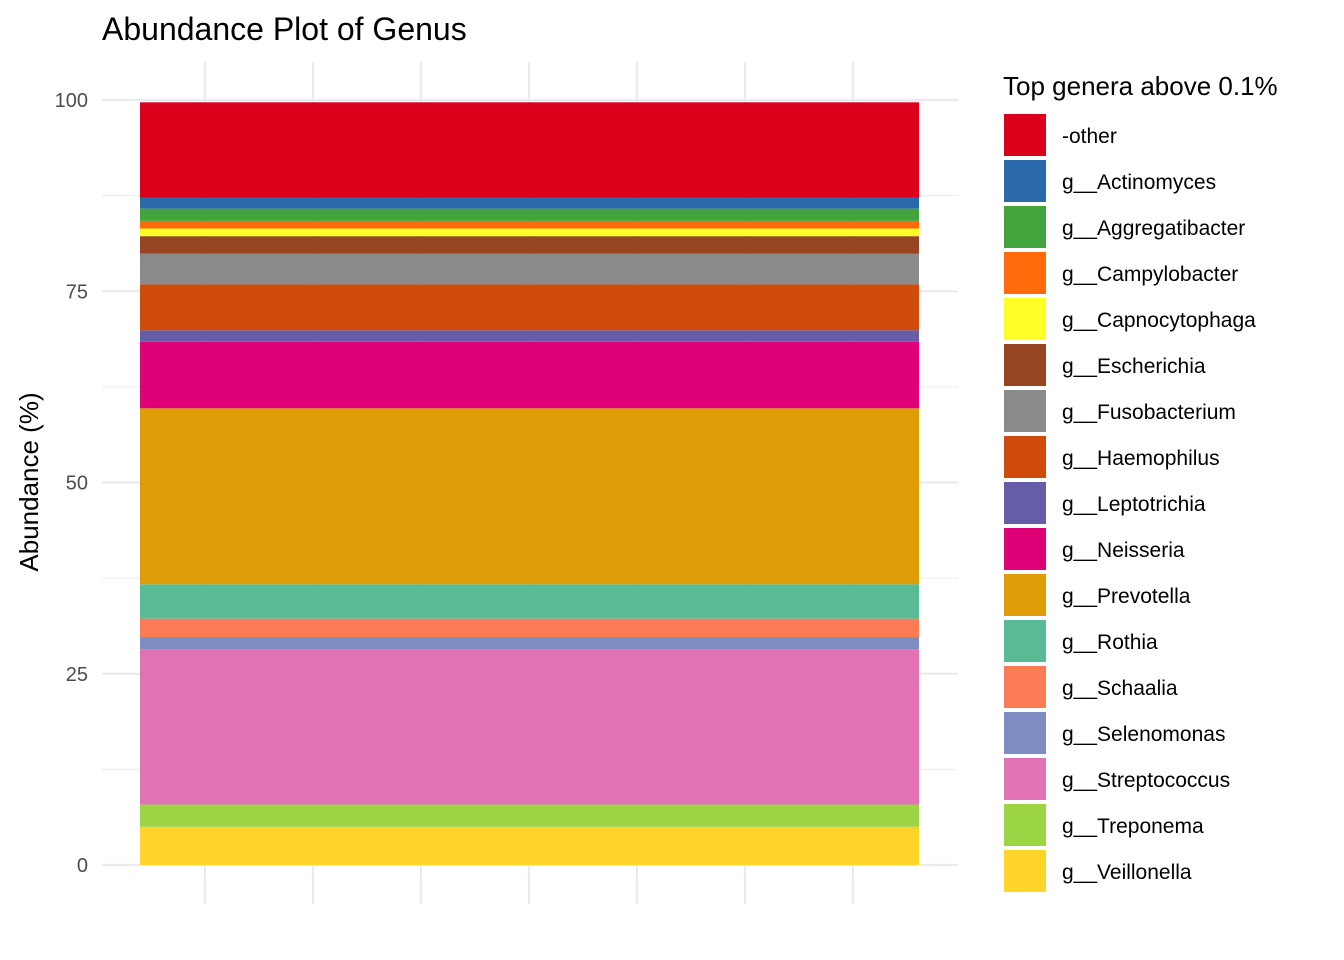 The image size is (1344, 960). Describe the element at coordinates (82, 866) in the screenshot. I see `y-tick-label: 0` at that location.